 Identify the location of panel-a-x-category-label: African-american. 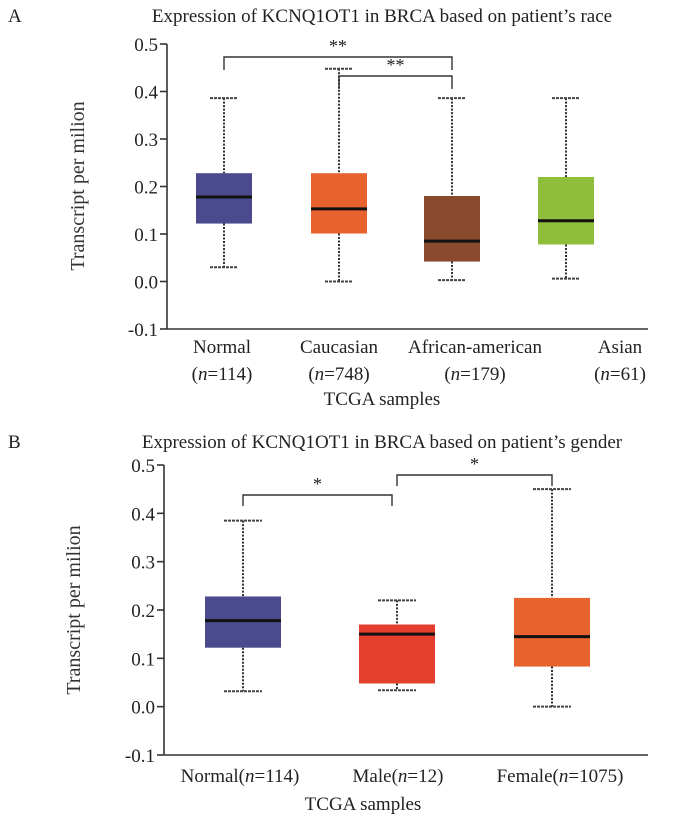
(475, 347).